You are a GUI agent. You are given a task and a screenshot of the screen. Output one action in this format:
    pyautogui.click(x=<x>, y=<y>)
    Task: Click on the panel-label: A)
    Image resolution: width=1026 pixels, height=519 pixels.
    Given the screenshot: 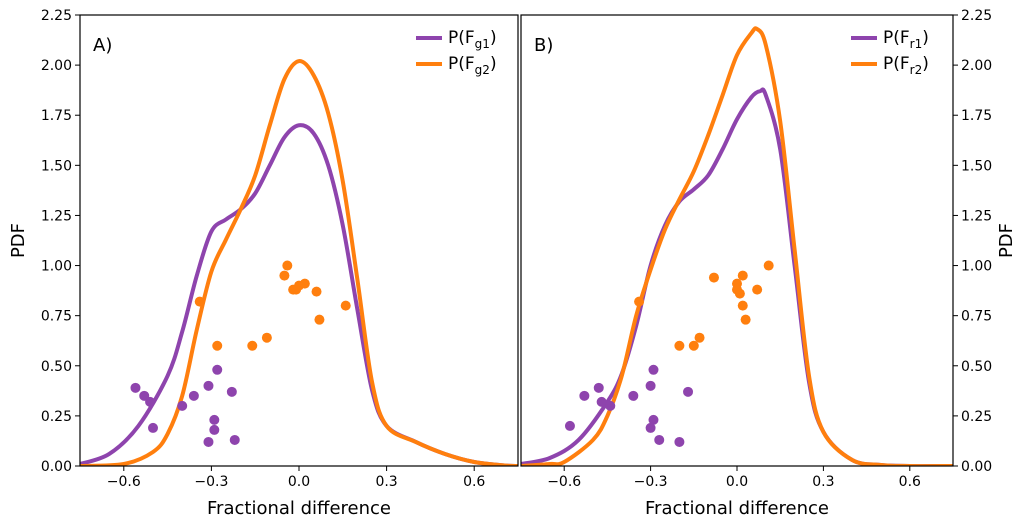 What is the action you would take?
    pyautogui.click(x=102, y=45)
    